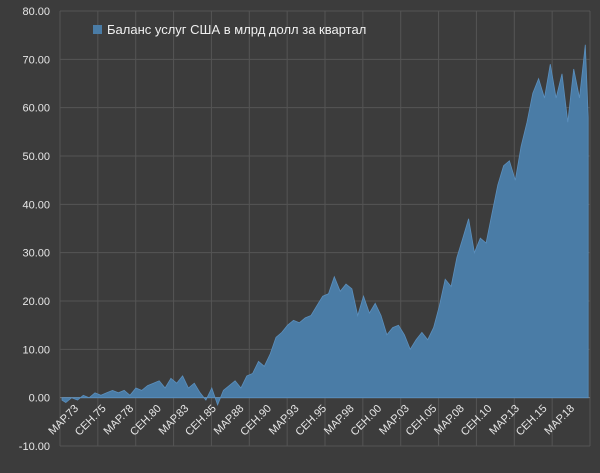 This screenshot has width=600, height=473. I want to click on legend-label: Баланс услуг США в млрд долл за квартал, so click(236, 29).